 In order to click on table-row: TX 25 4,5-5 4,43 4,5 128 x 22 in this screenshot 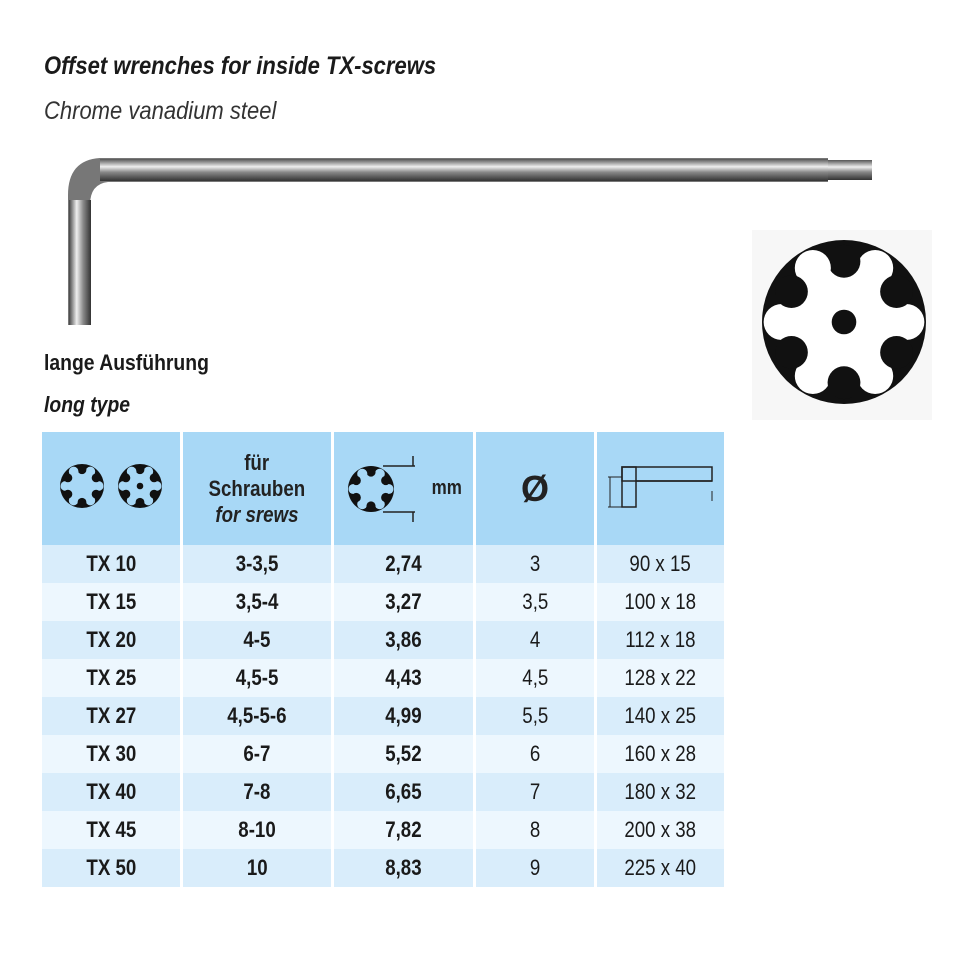, I will do `click(383, 678)`.